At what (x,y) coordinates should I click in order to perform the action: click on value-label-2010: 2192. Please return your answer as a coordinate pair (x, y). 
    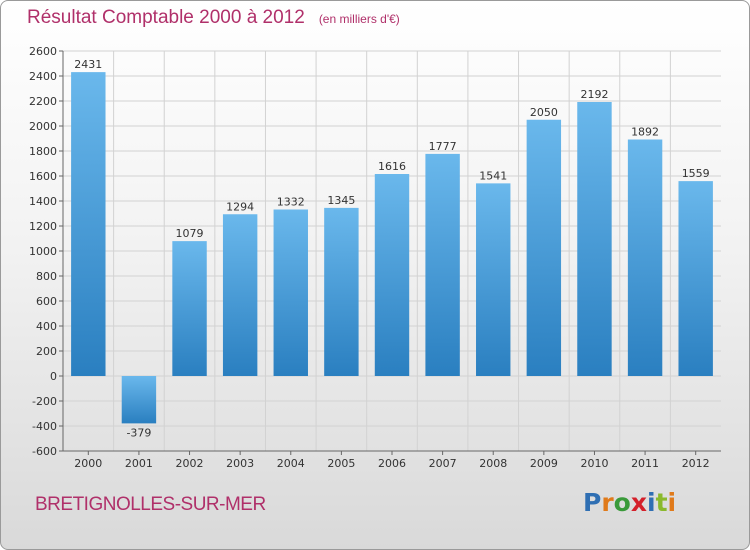
    Looking at the image, I should click on (594, 94).